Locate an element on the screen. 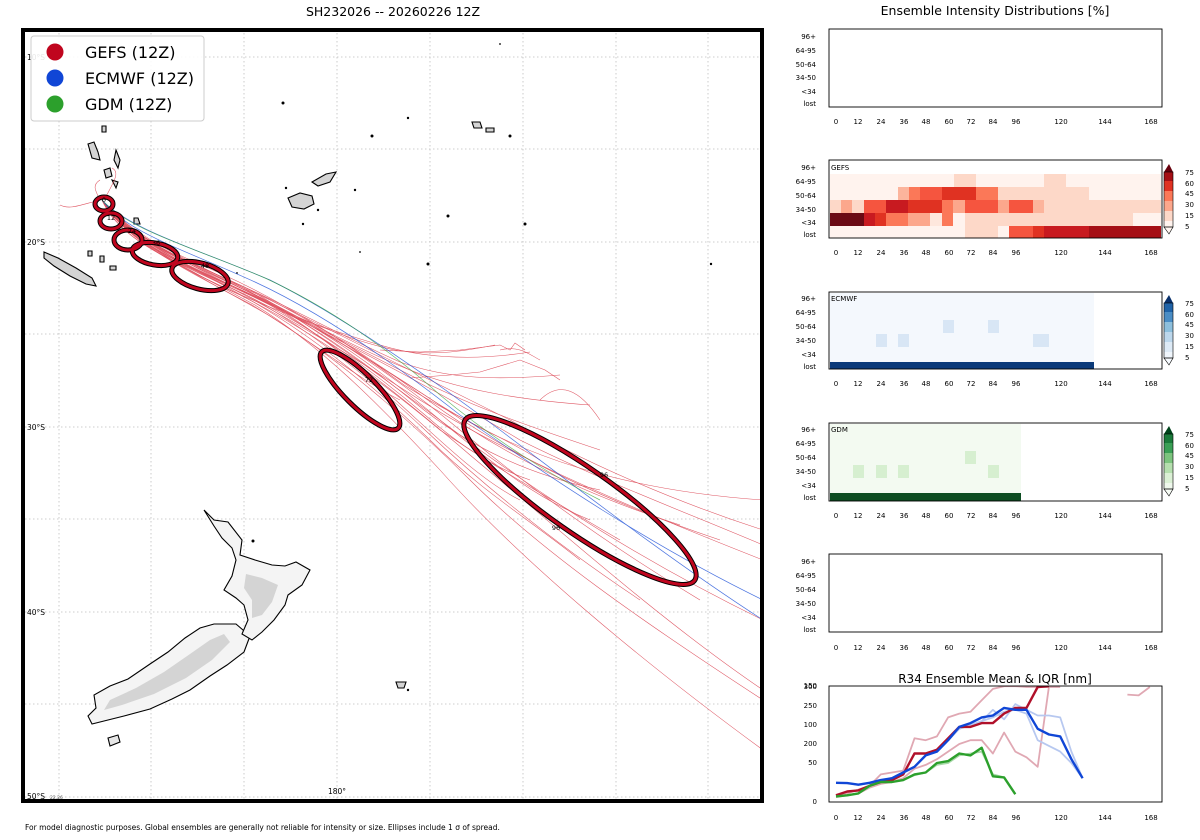  r34-y-tick-labels: 0 50 100 150 200 250 300 is located at coordinates (810, 744).